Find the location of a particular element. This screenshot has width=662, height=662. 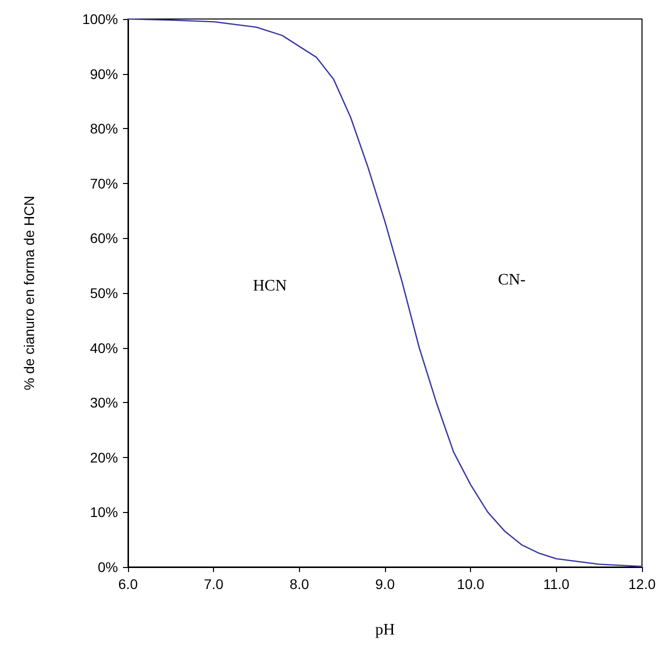

y-tick-label: 20% is located at coordinates (104, 457).